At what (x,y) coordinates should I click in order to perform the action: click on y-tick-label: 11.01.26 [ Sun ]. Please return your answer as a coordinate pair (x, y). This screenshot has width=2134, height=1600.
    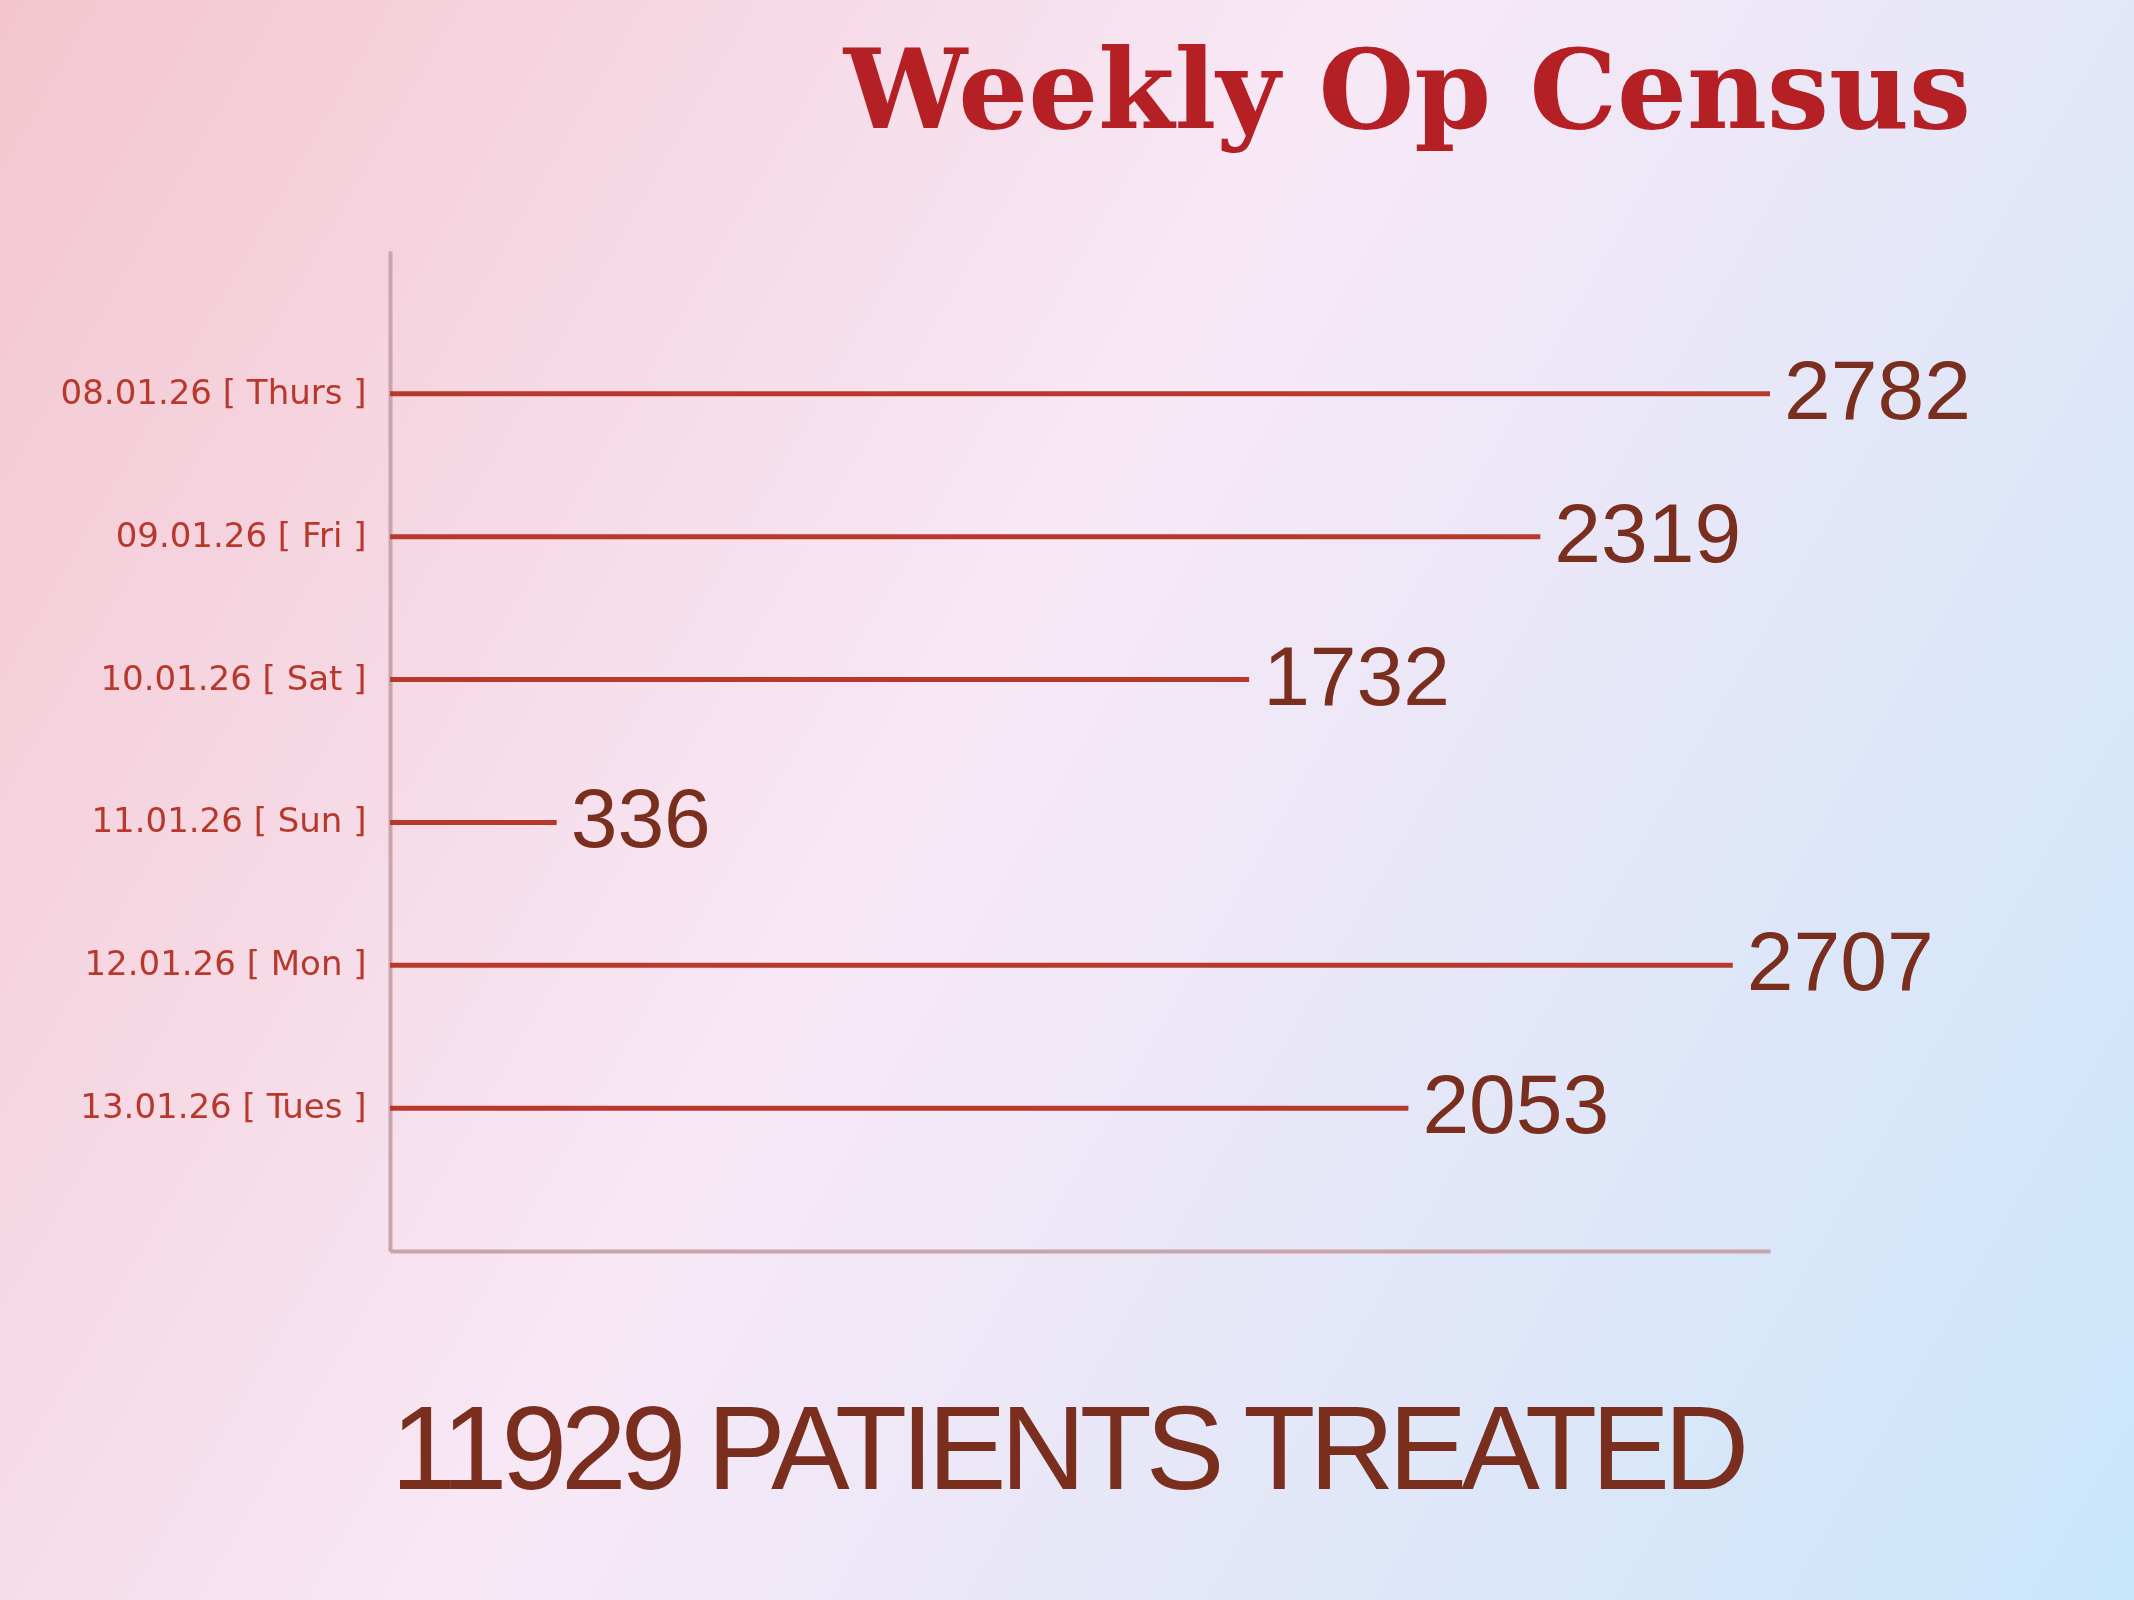
    Looking at the image, I should click on (229, 820).